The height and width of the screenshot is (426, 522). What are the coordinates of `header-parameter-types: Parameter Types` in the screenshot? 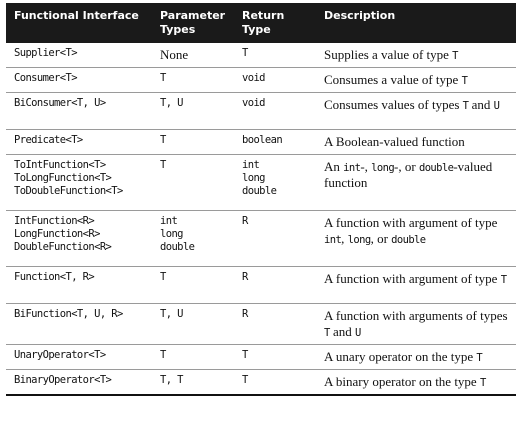 It's located at (193, 23).